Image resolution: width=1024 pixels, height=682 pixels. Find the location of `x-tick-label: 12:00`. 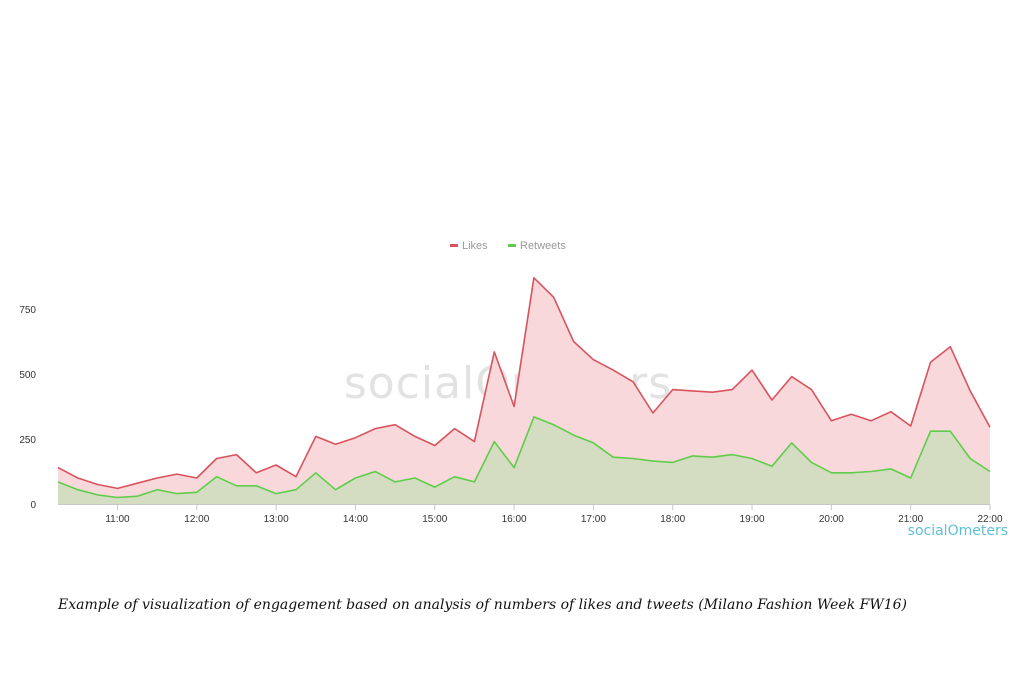

x-tick-label: 12:00 is located at coordinates (196, 519).